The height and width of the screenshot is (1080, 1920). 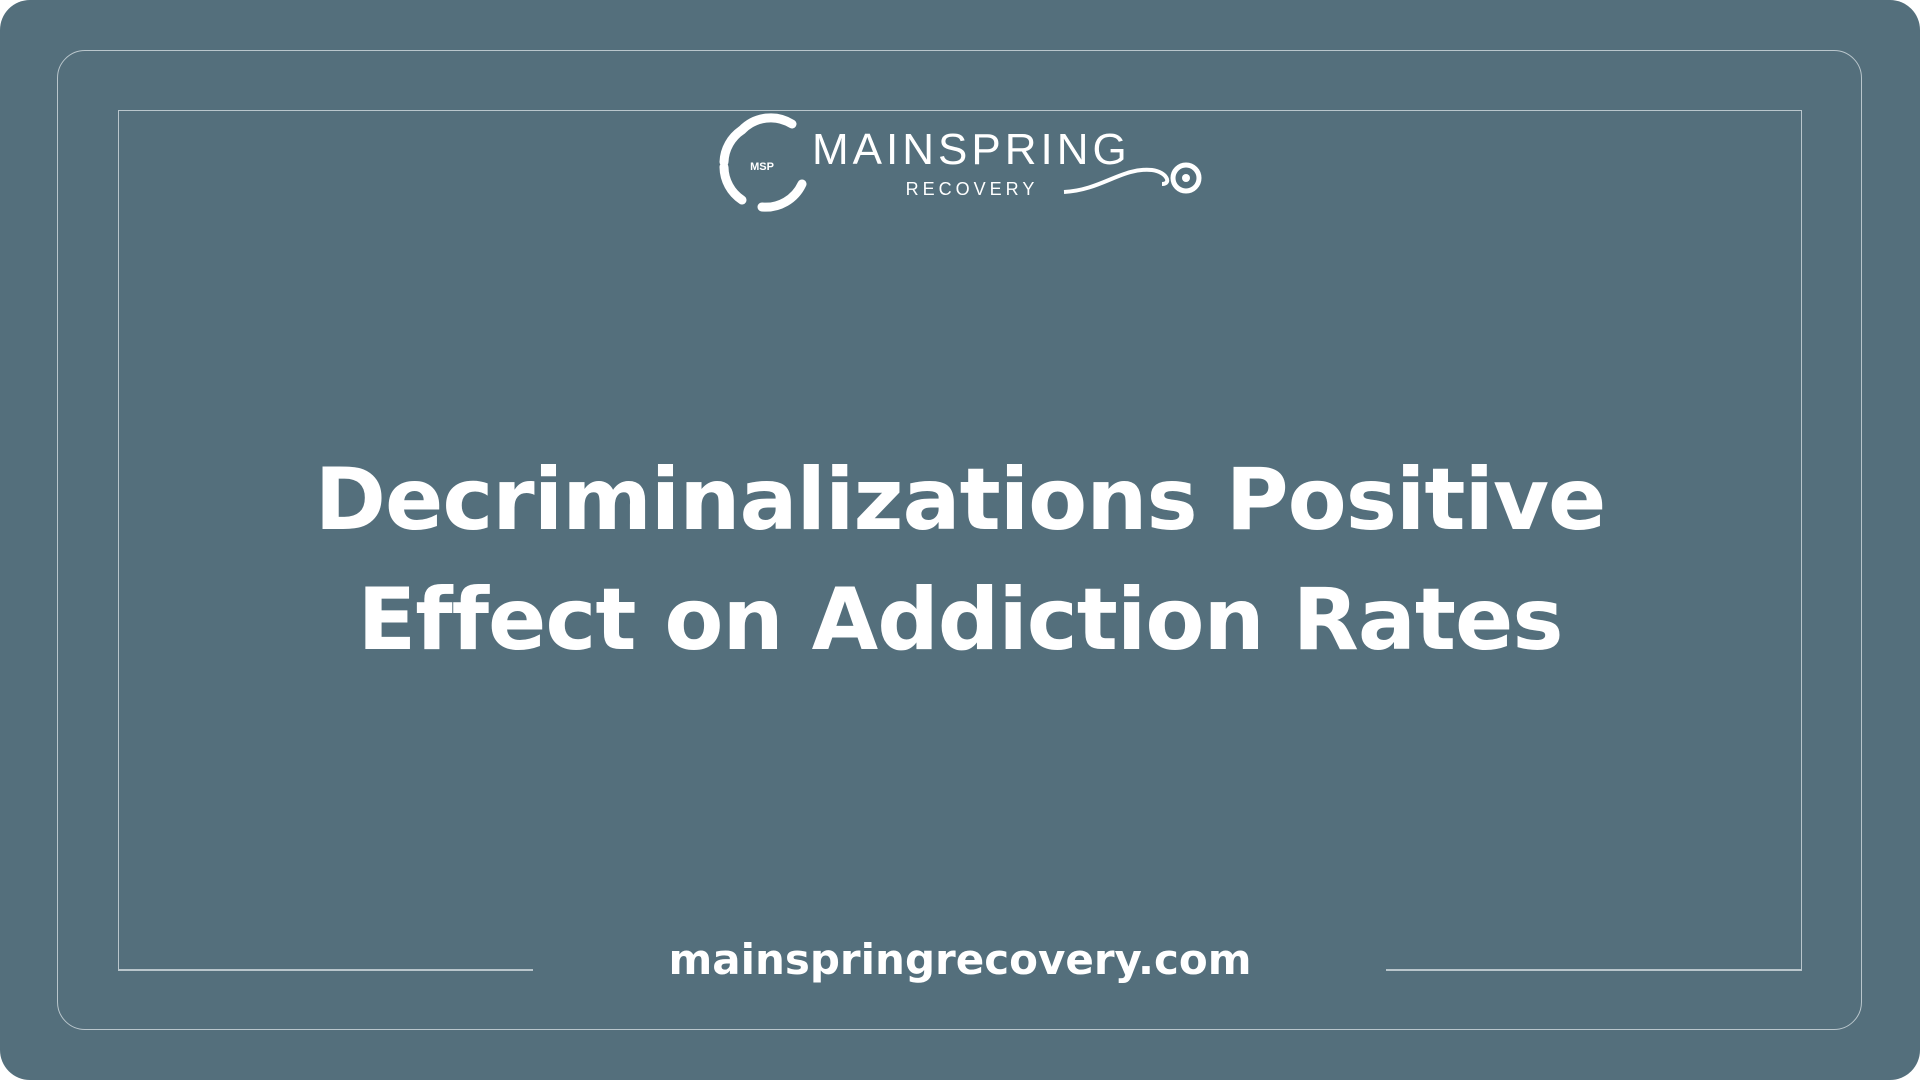 I want to click on svg-text: MSP, so click(x=762, y=167).